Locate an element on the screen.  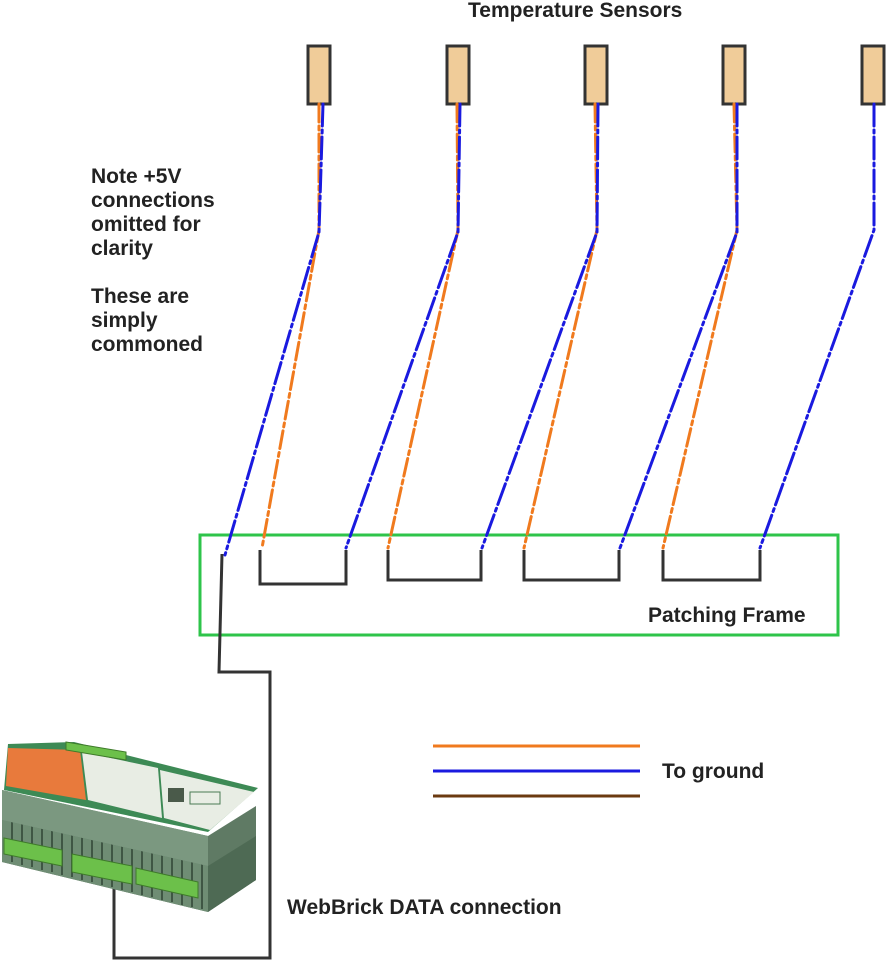
patching-frame-label: Patching Frame is located at coordinates (727, 615).